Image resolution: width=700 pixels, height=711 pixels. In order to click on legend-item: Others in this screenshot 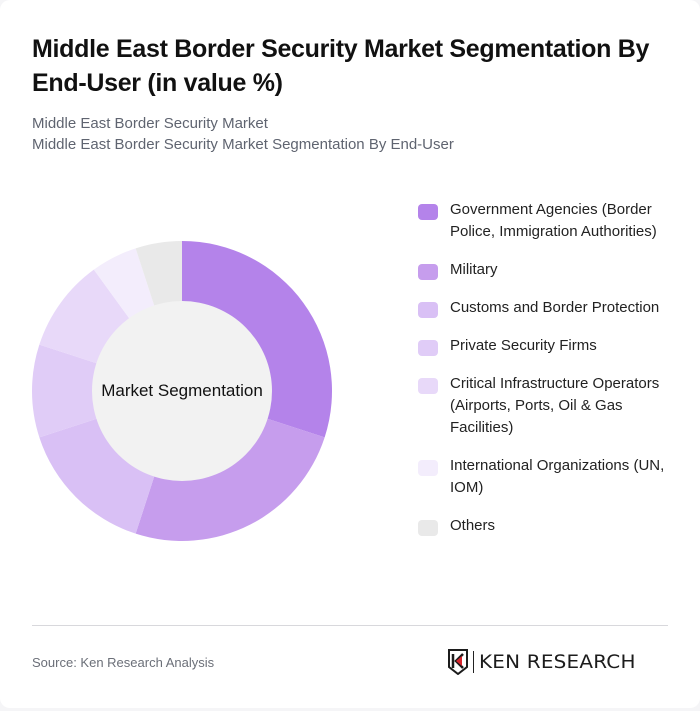, I will do `click(548, 526)`.